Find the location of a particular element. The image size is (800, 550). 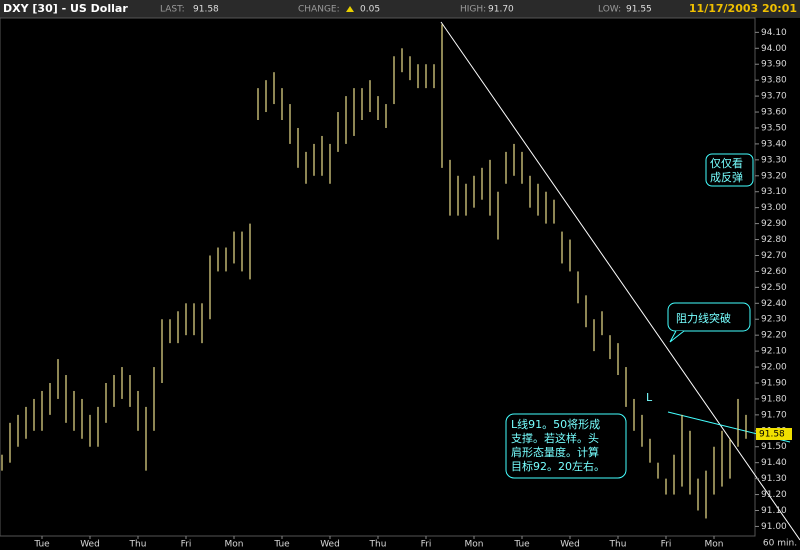

last-price-box is located at coordinates (774, 433).